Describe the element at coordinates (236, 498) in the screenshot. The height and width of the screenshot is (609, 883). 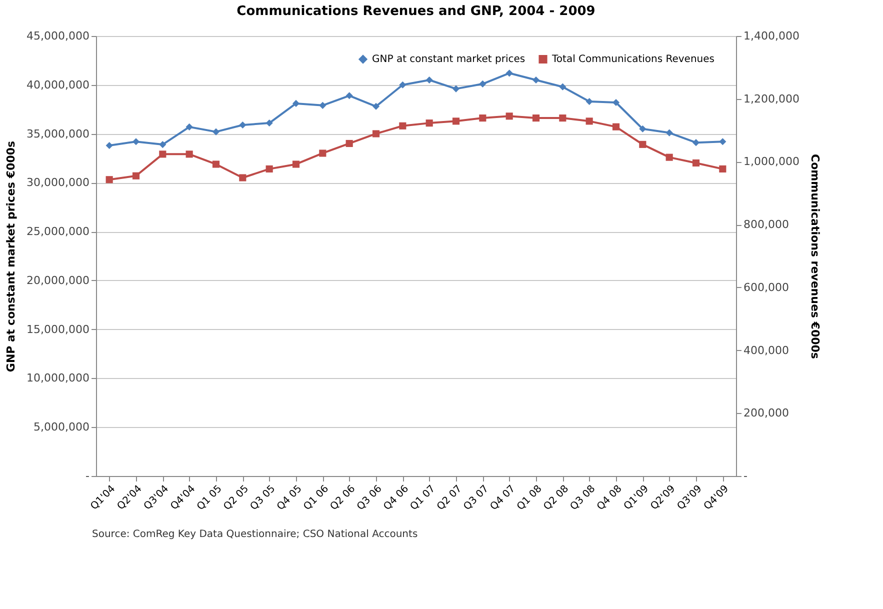
I see `x-tick-label: Q2 05` at that location.